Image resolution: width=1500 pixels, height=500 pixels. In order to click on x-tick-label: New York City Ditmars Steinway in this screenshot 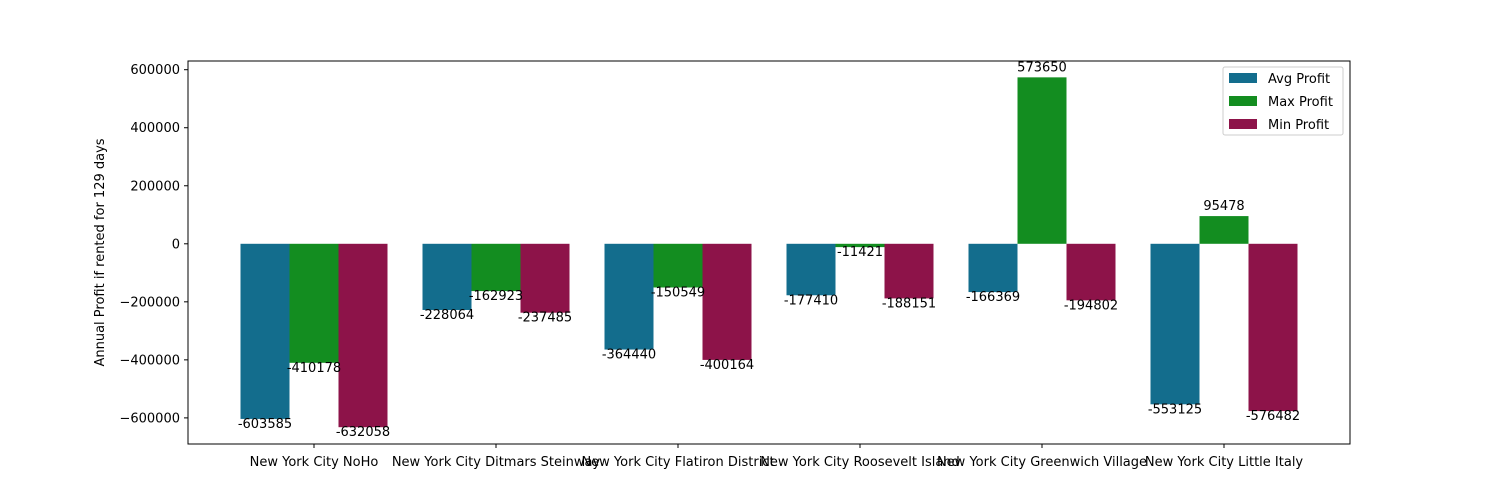, I will do `click(496, 462)`.